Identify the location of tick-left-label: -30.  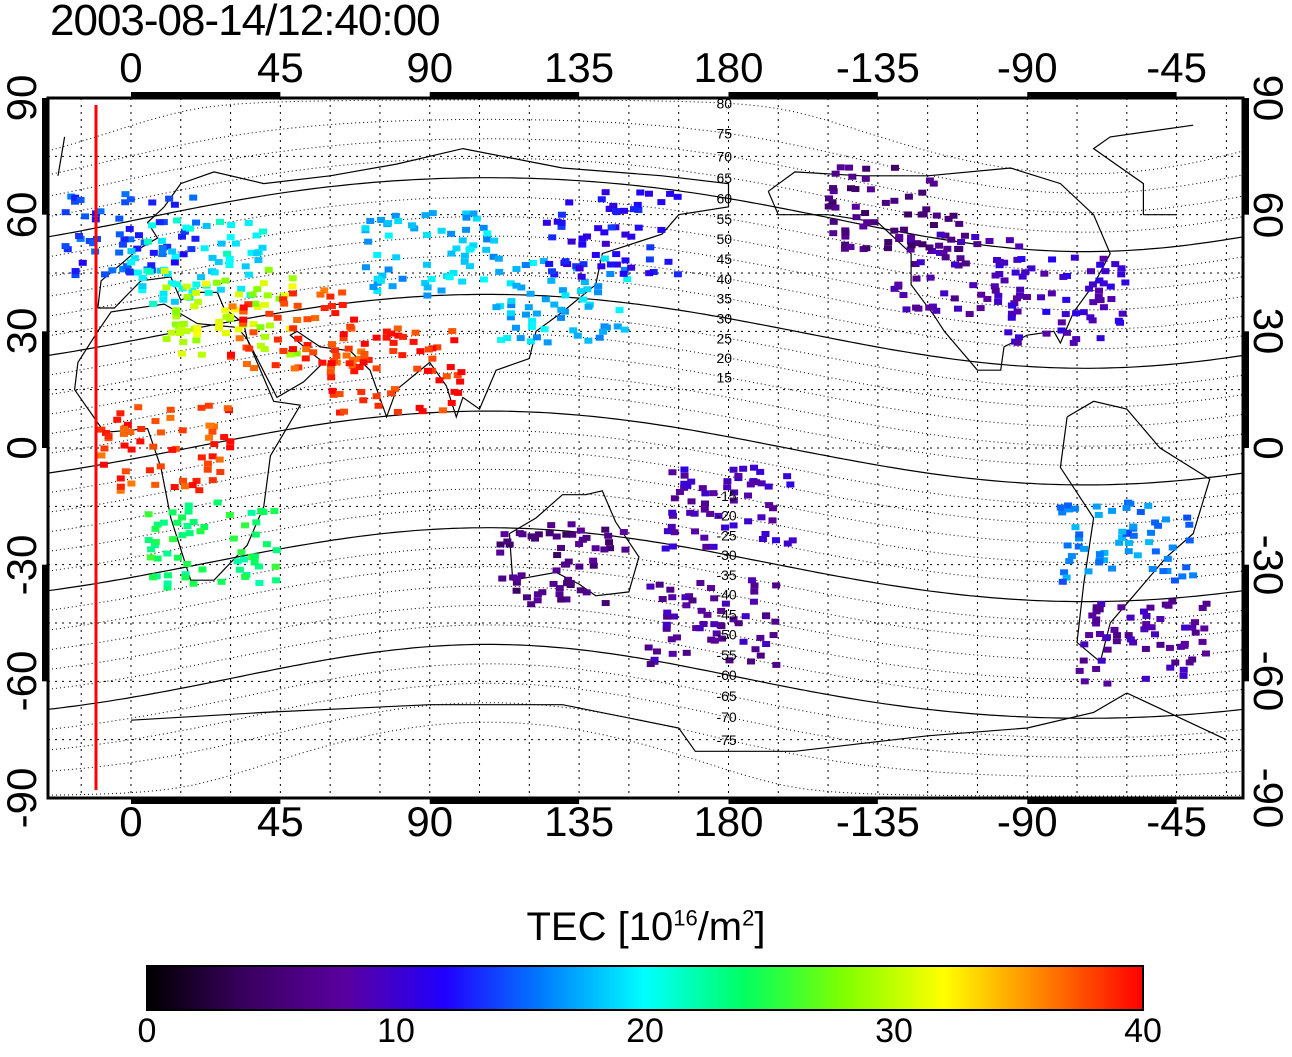
(22, 565).